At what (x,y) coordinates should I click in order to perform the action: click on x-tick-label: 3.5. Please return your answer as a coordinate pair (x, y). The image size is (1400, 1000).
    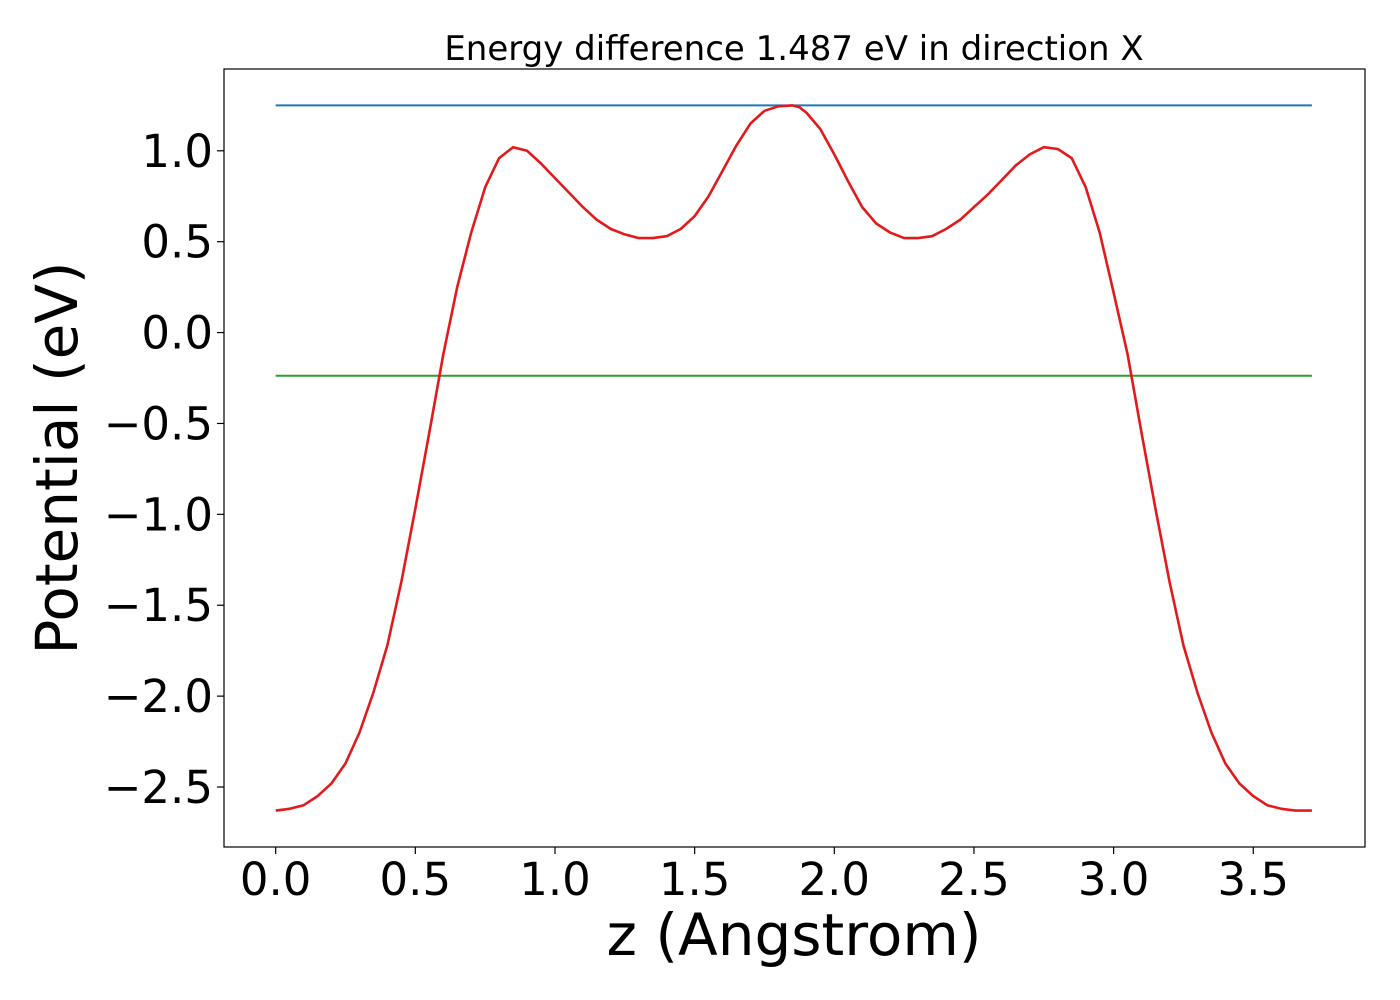
    Looking at the image, I should click on (1253, 879).